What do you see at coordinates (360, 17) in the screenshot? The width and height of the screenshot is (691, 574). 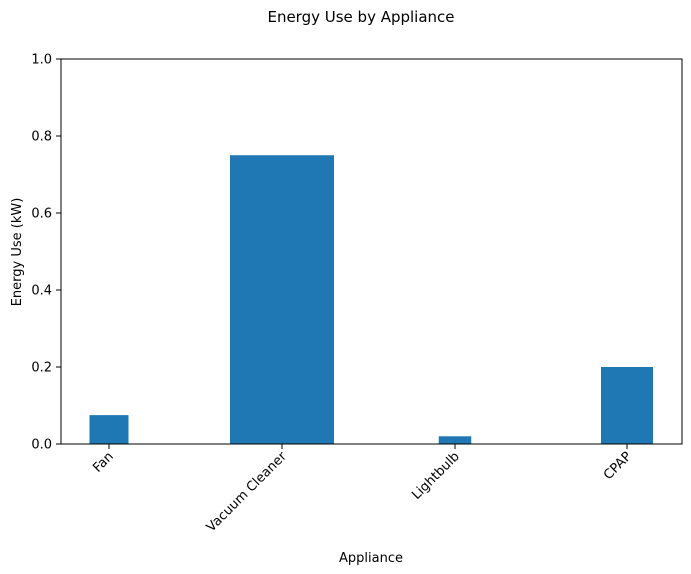 I see `chart-title: Energy Use by Appliance` at bounding box center [360, 17].